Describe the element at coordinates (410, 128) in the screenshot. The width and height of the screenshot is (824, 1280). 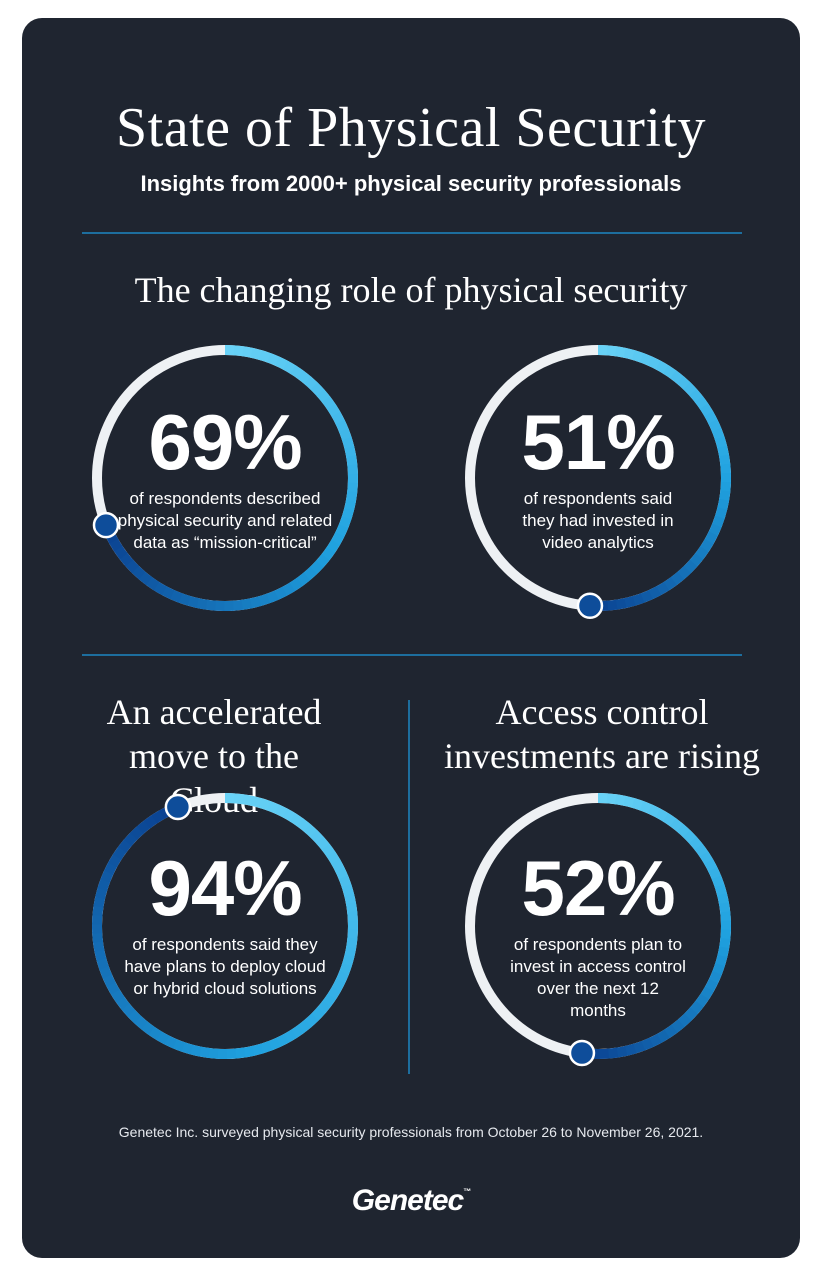
I see `page-title: State of Physical Security` at that location.